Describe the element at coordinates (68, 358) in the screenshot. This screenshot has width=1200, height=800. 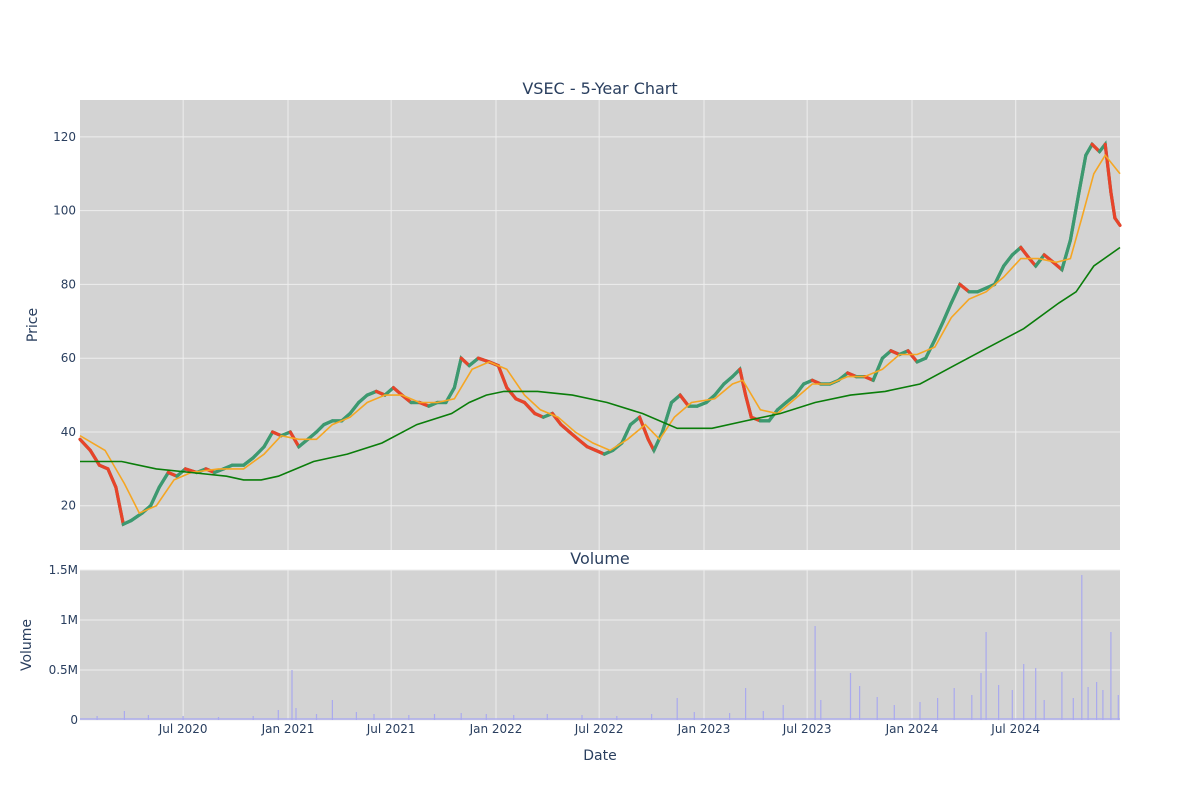
I see `price-y-tick-label: 60` at that location.